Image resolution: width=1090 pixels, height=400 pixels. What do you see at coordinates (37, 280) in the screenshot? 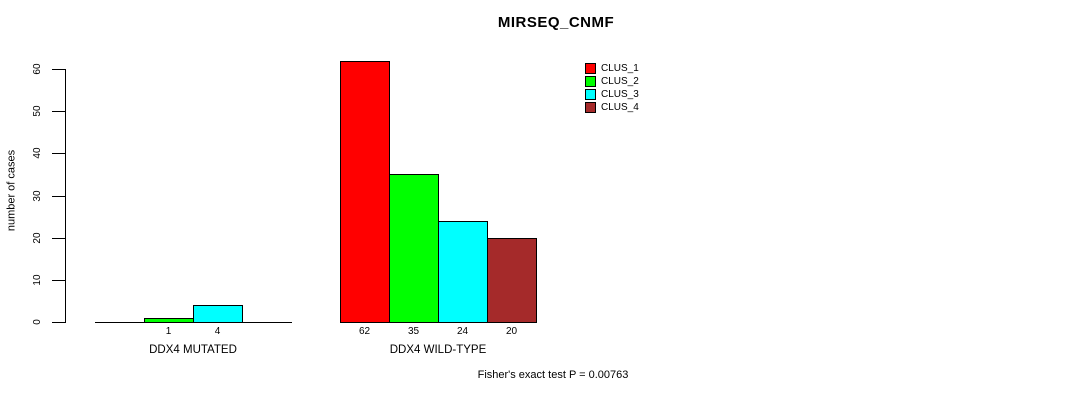
I see `y-tick-label: 10` at bounding box center [37, 280].